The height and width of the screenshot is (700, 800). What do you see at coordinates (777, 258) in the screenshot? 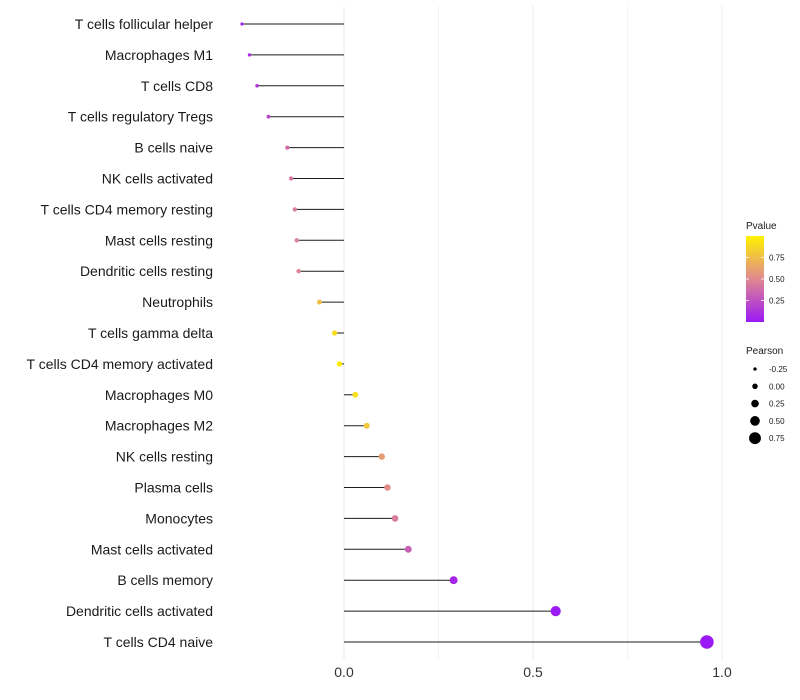
I see `colorbar-tick-label: 0.75` at bounding box center [777, 258].